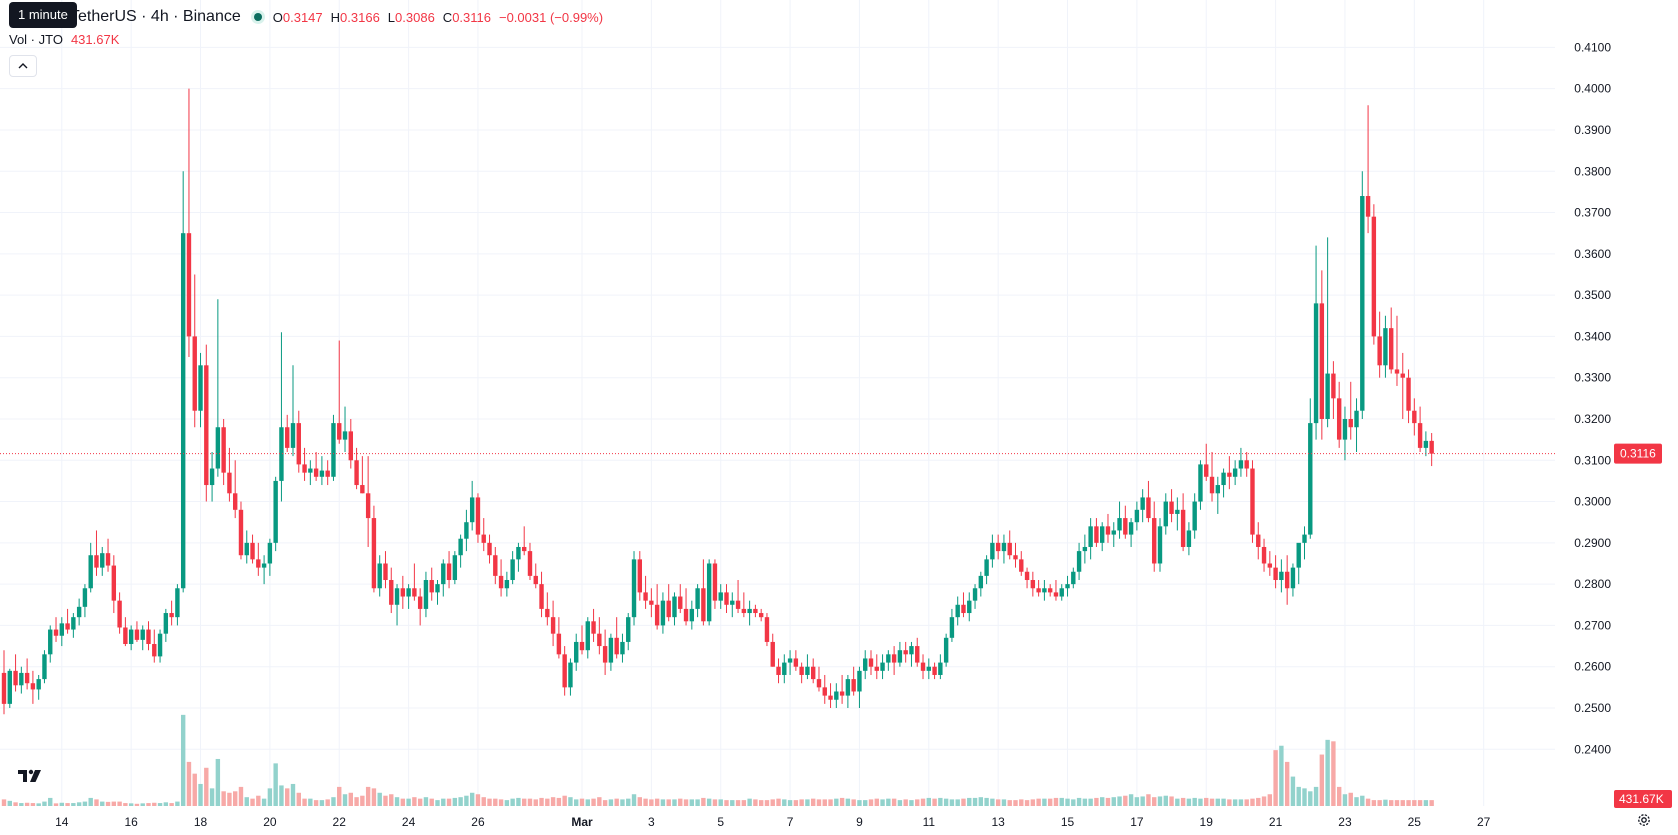 This screenshot has height=835, width=1678. Describe the element at coordinates (415, 17) in the screenshot. I see `low-value: 0.3086` at that location.